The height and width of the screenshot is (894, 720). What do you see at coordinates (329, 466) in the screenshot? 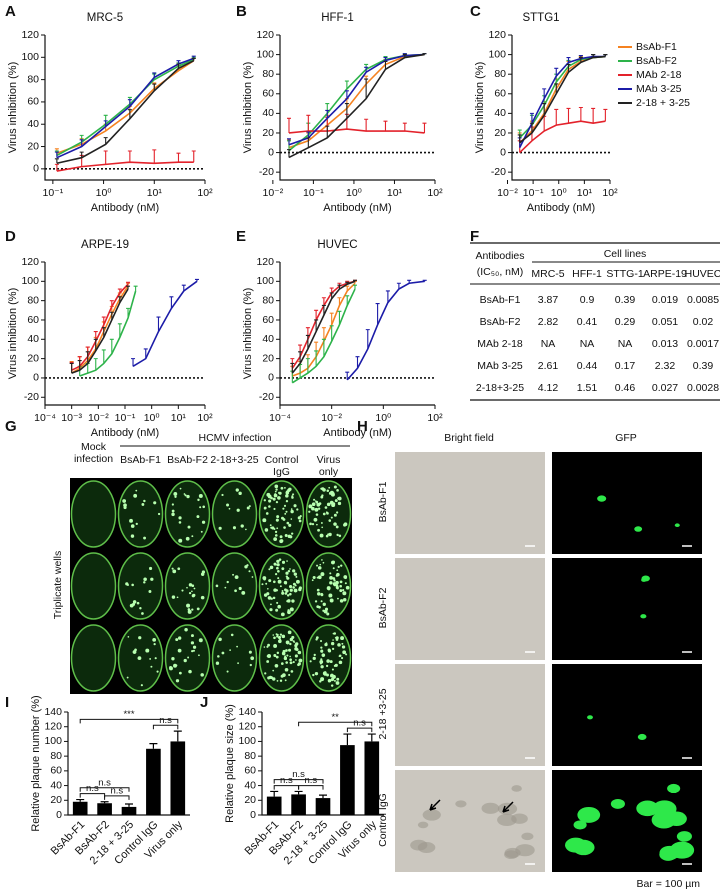
I see `plates-column-label: Virus only` at bounding box center [329, 466].